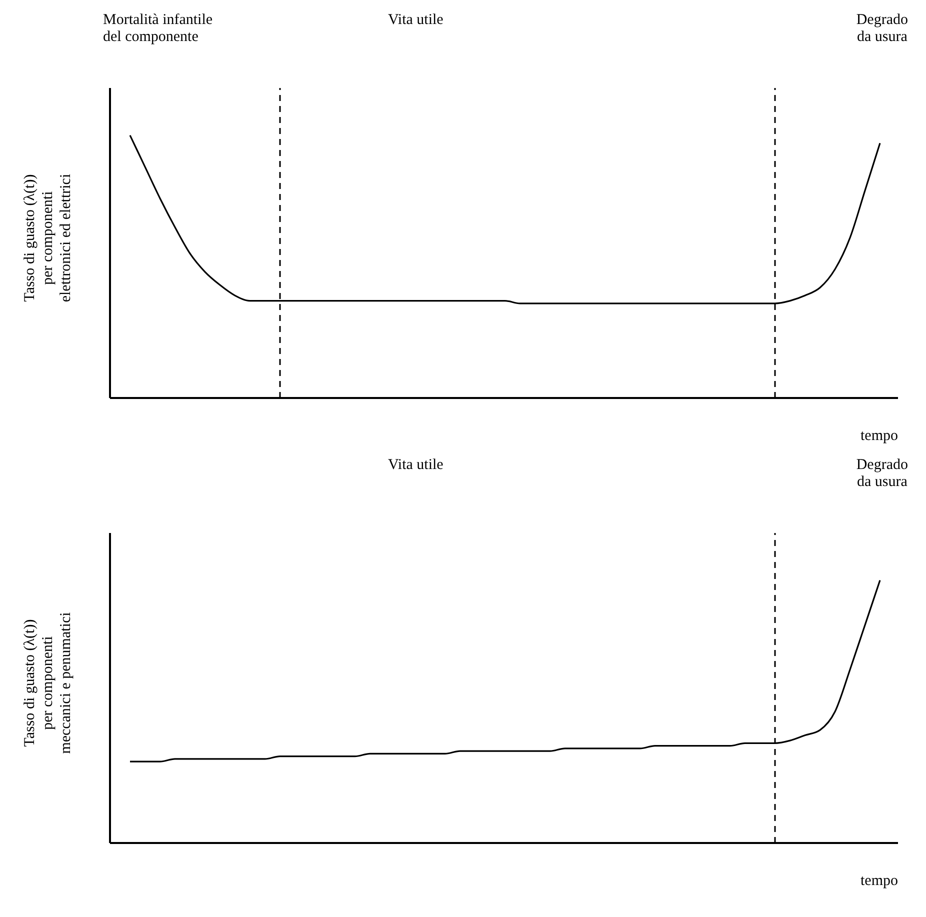 This screenshot has width=926, height=917. Describe the element at coordinates (48, 238) in the screenshot. I see `y-axis-title: Tasso di guasto (λ(t)) per componenti elettronici ed elettrici` at that location.